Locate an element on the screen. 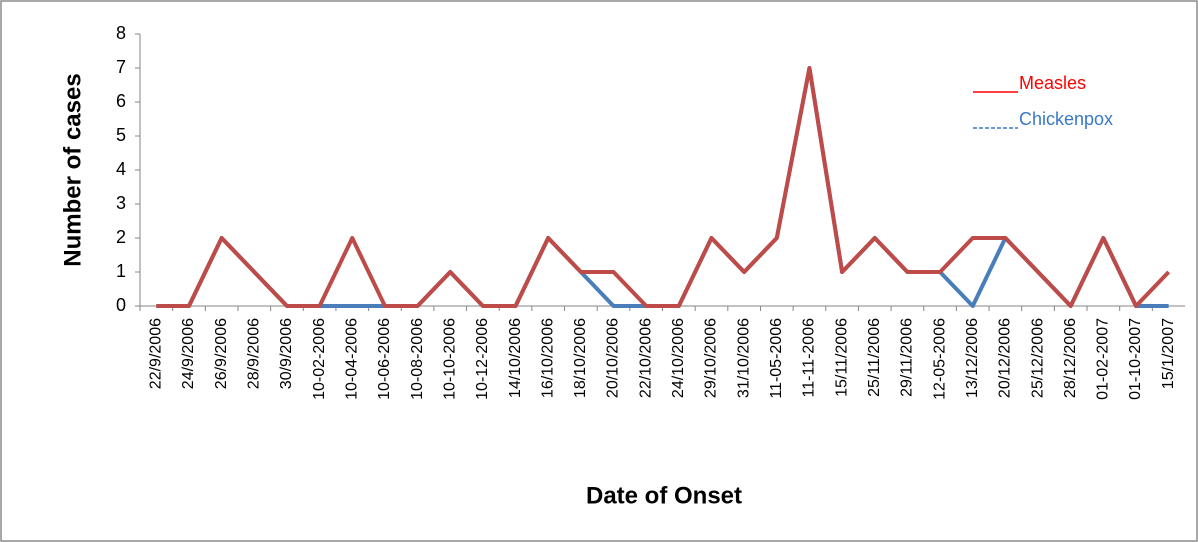 The width and height of the screenshot is (1198, 542). legend-label: Measles is located at coordinates (1052, 83).